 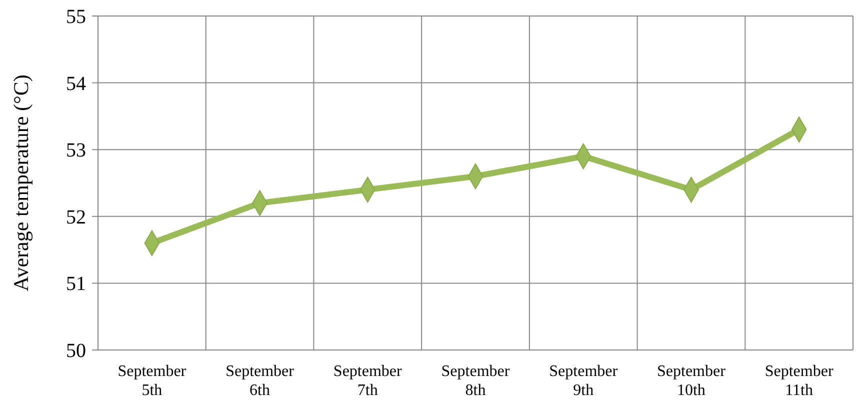 I want to click on y-tick-label: 54, so click(x=76, y=83).